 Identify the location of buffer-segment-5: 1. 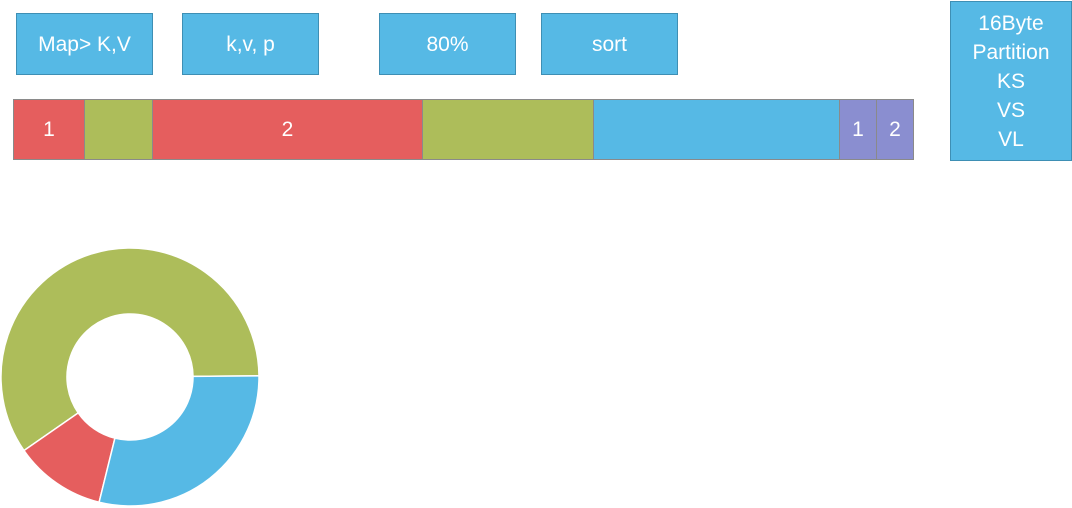
(857, 129).